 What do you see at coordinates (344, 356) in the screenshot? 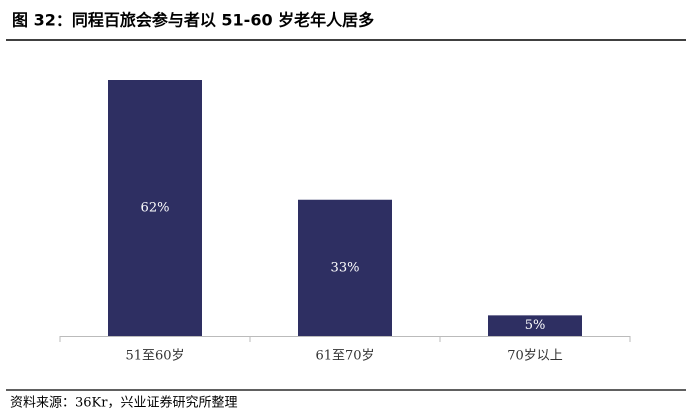
I see `x-tick-label: 61至70岁` at bounding box center [344, 356].